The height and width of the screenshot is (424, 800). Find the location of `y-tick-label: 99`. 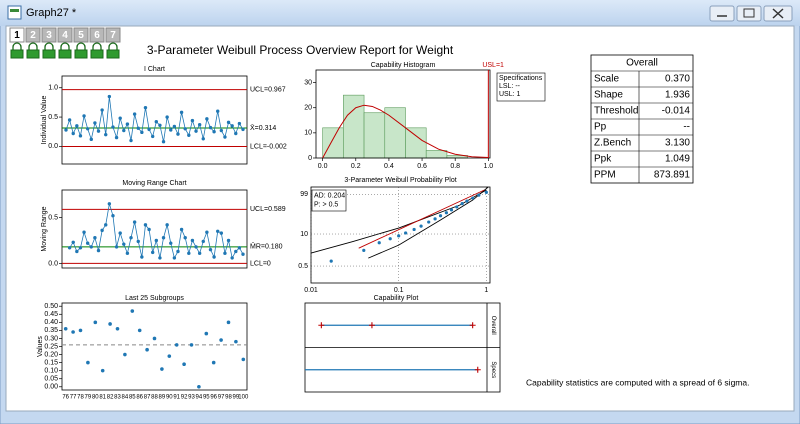

y-tick-label: 99 is located at coordinates (304, 194).